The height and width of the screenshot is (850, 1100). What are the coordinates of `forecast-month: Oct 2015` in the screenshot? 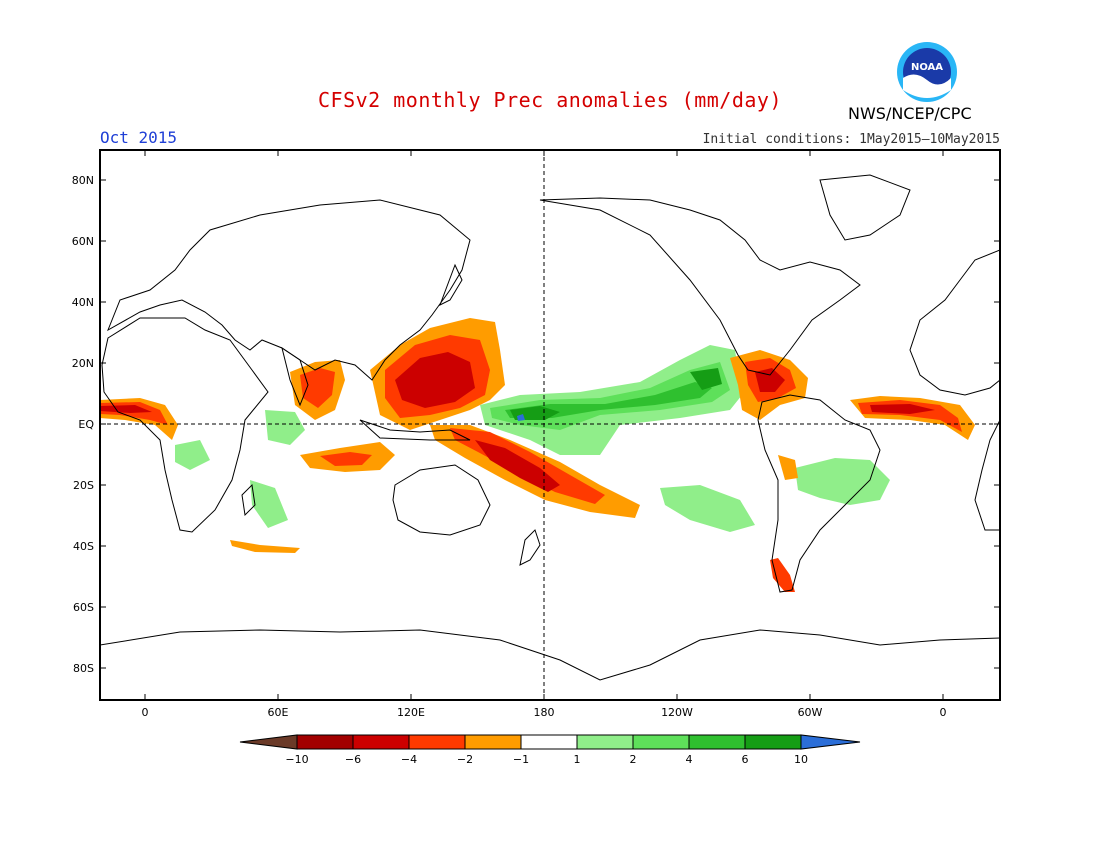 It's located at (139, 137).